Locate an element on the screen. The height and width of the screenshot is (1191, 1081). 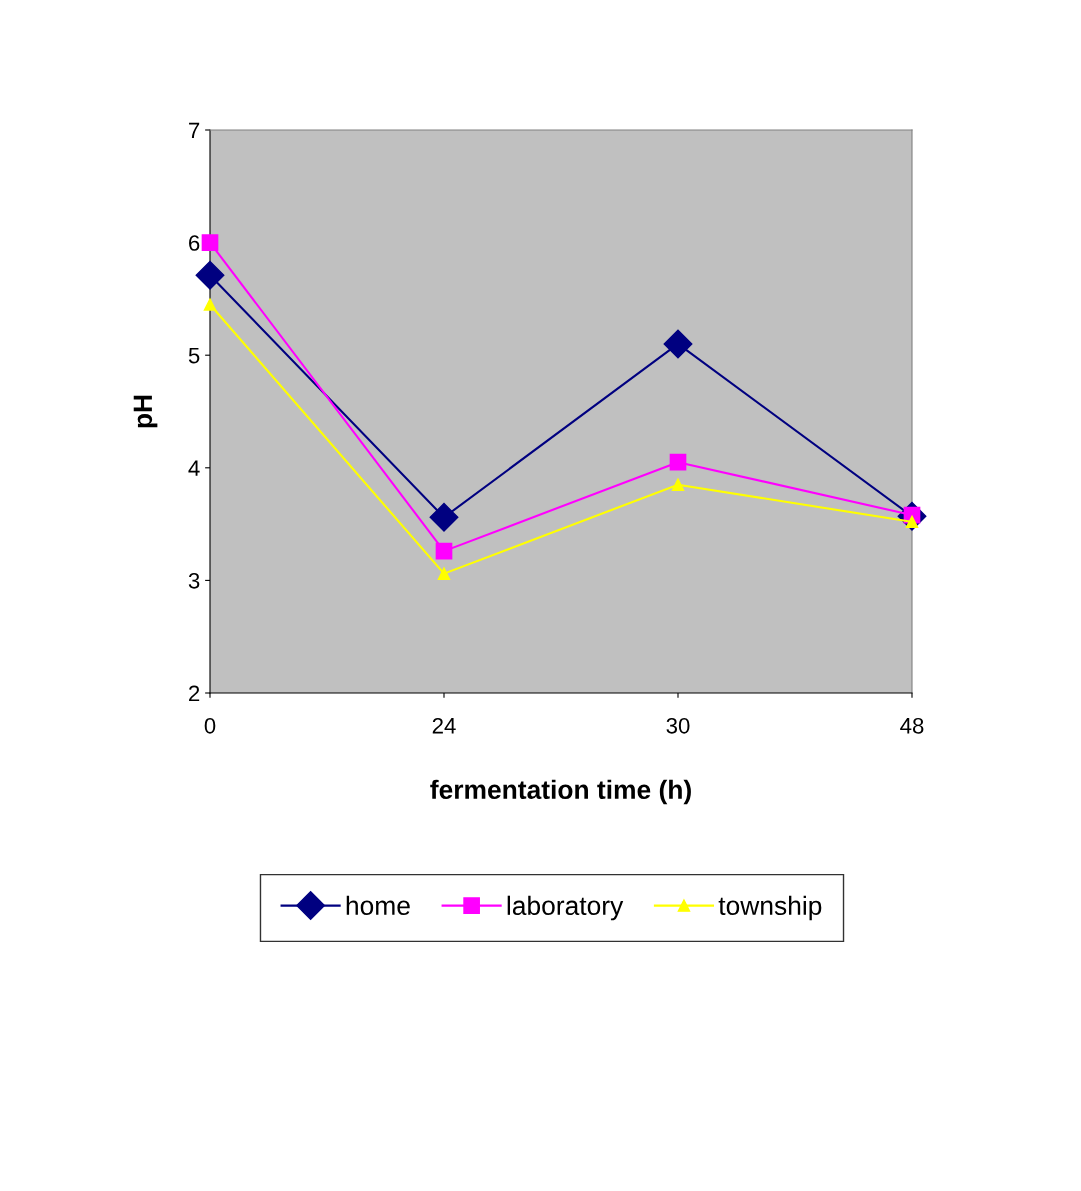
y-tick-label: 7 is located at coordinates (194, 130).